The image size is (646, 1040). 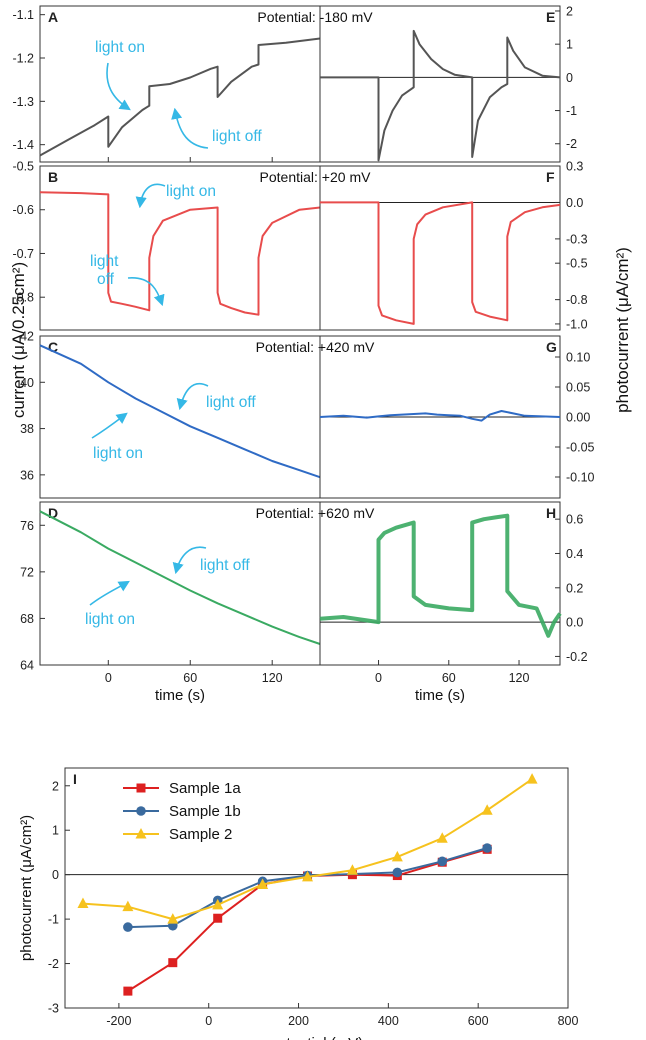 I want to click on annotation-a-light-off: light off, so click(x=237, y=136).